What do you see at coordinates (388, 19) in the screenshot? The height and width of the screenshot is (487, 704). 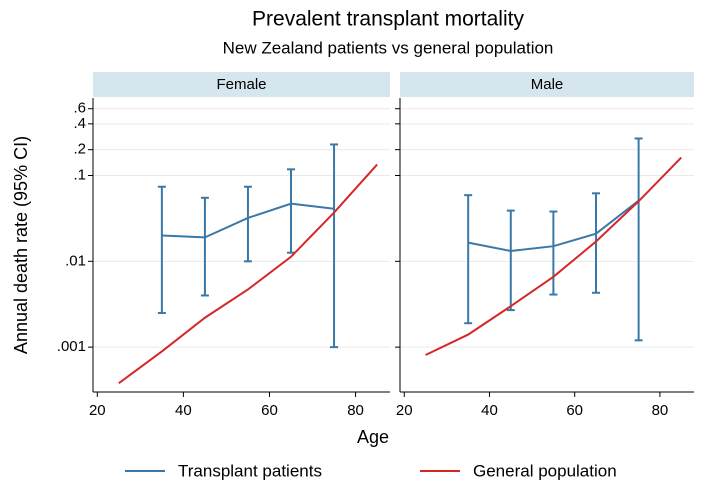 I see `chart-title: Prevalent transplant mortality` at bounding box center [388, 19].